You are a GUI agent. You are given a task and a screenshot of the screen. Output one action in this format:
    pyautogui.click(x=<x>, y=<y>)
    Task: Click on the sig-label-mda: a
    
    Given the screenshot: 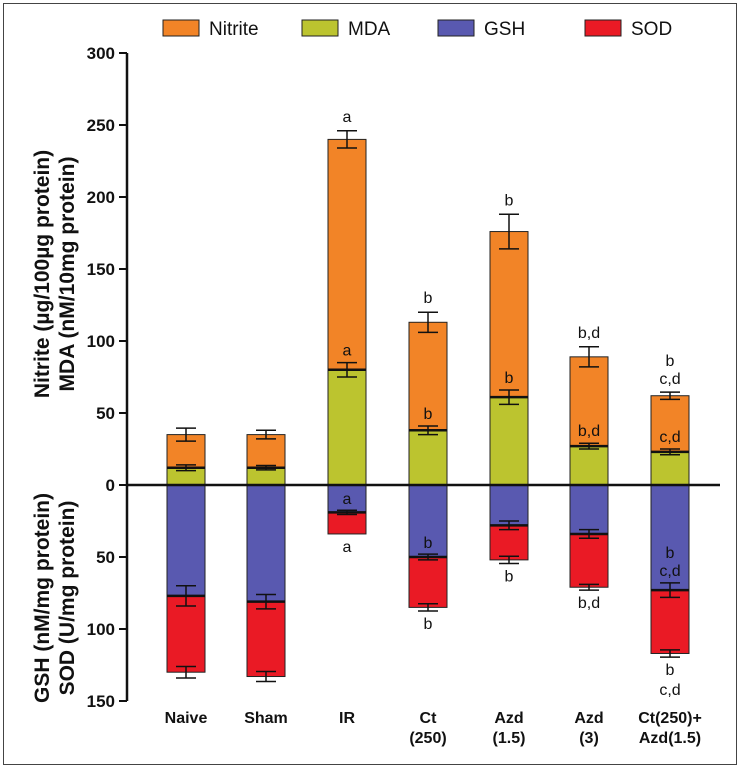 What is the action you would take?
    pyautogui.click(x=347, y=351)
    